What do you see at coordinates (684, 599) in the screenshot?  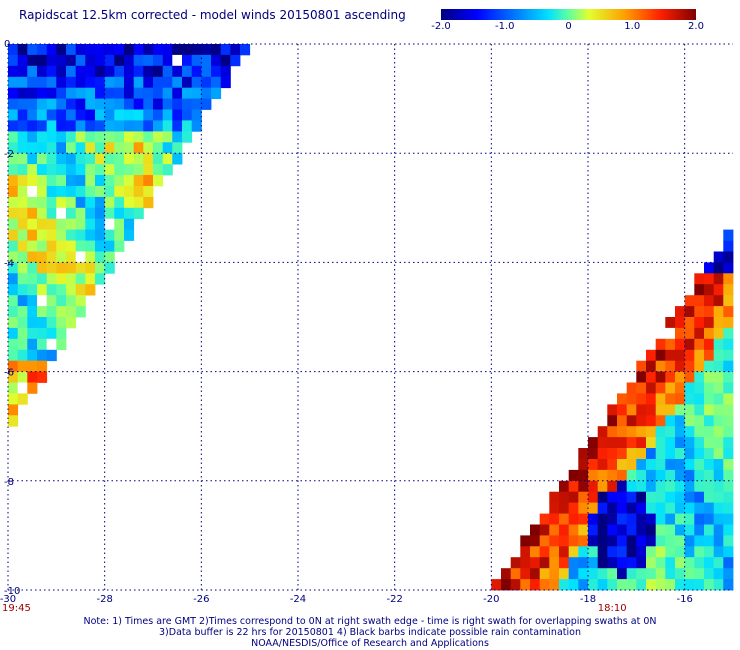 I see `x-tick-label: -16` at bounding box center [684, 599].